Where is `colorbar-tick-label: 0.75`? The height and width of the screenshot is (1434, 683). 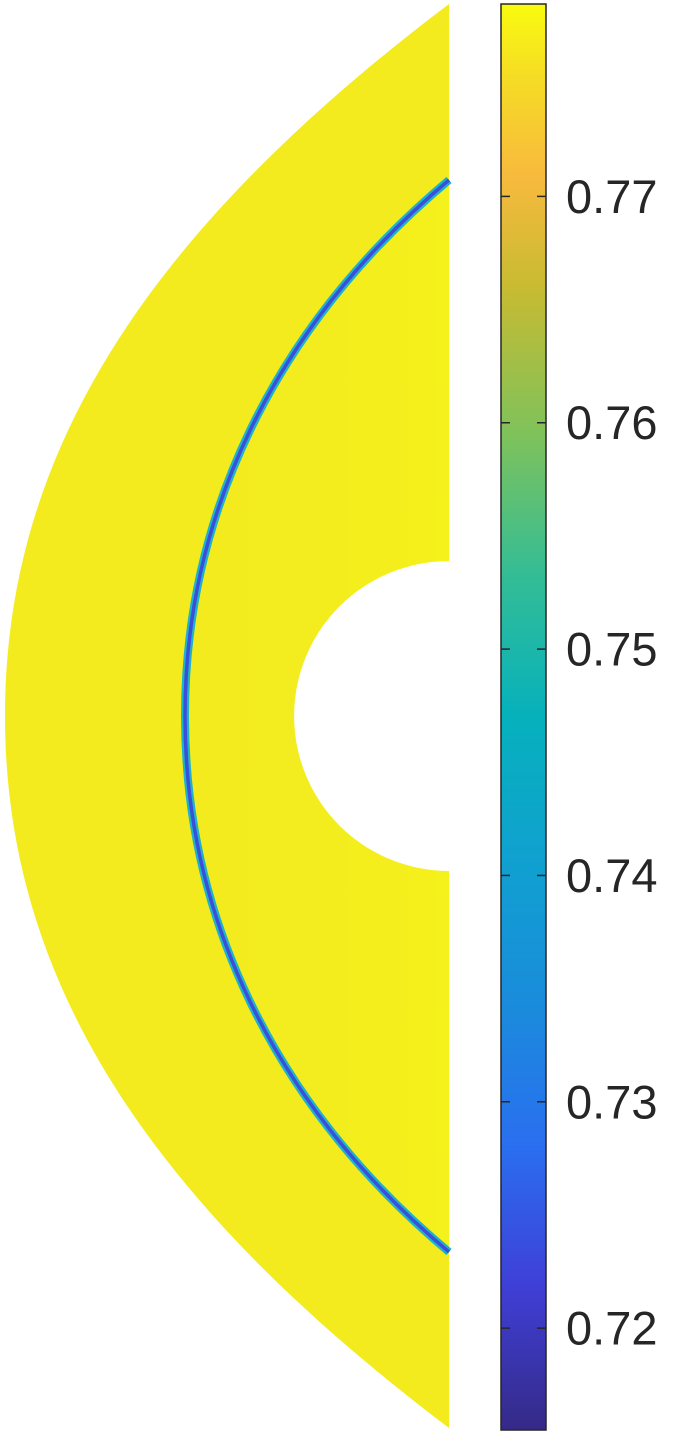 colorbar-tick-label: 0.75 is located at coordinates (611, 649).